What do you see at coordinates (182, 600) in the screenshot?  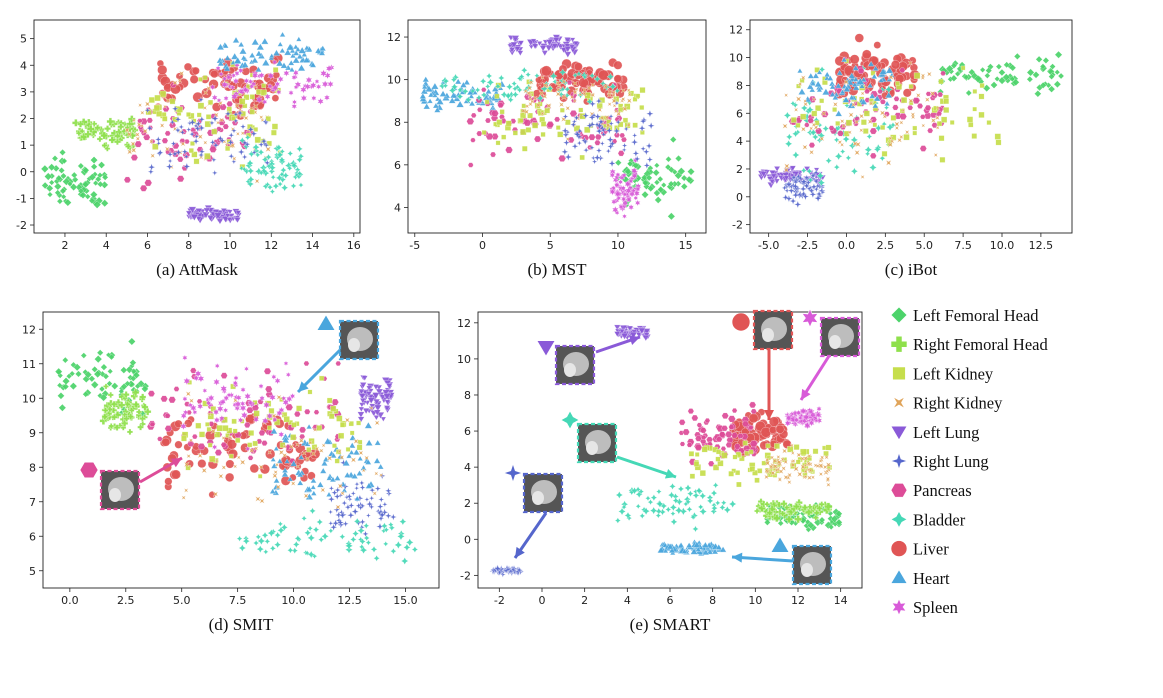 I see `x-tick-label: 5.0` at bounding box center [182, 600].